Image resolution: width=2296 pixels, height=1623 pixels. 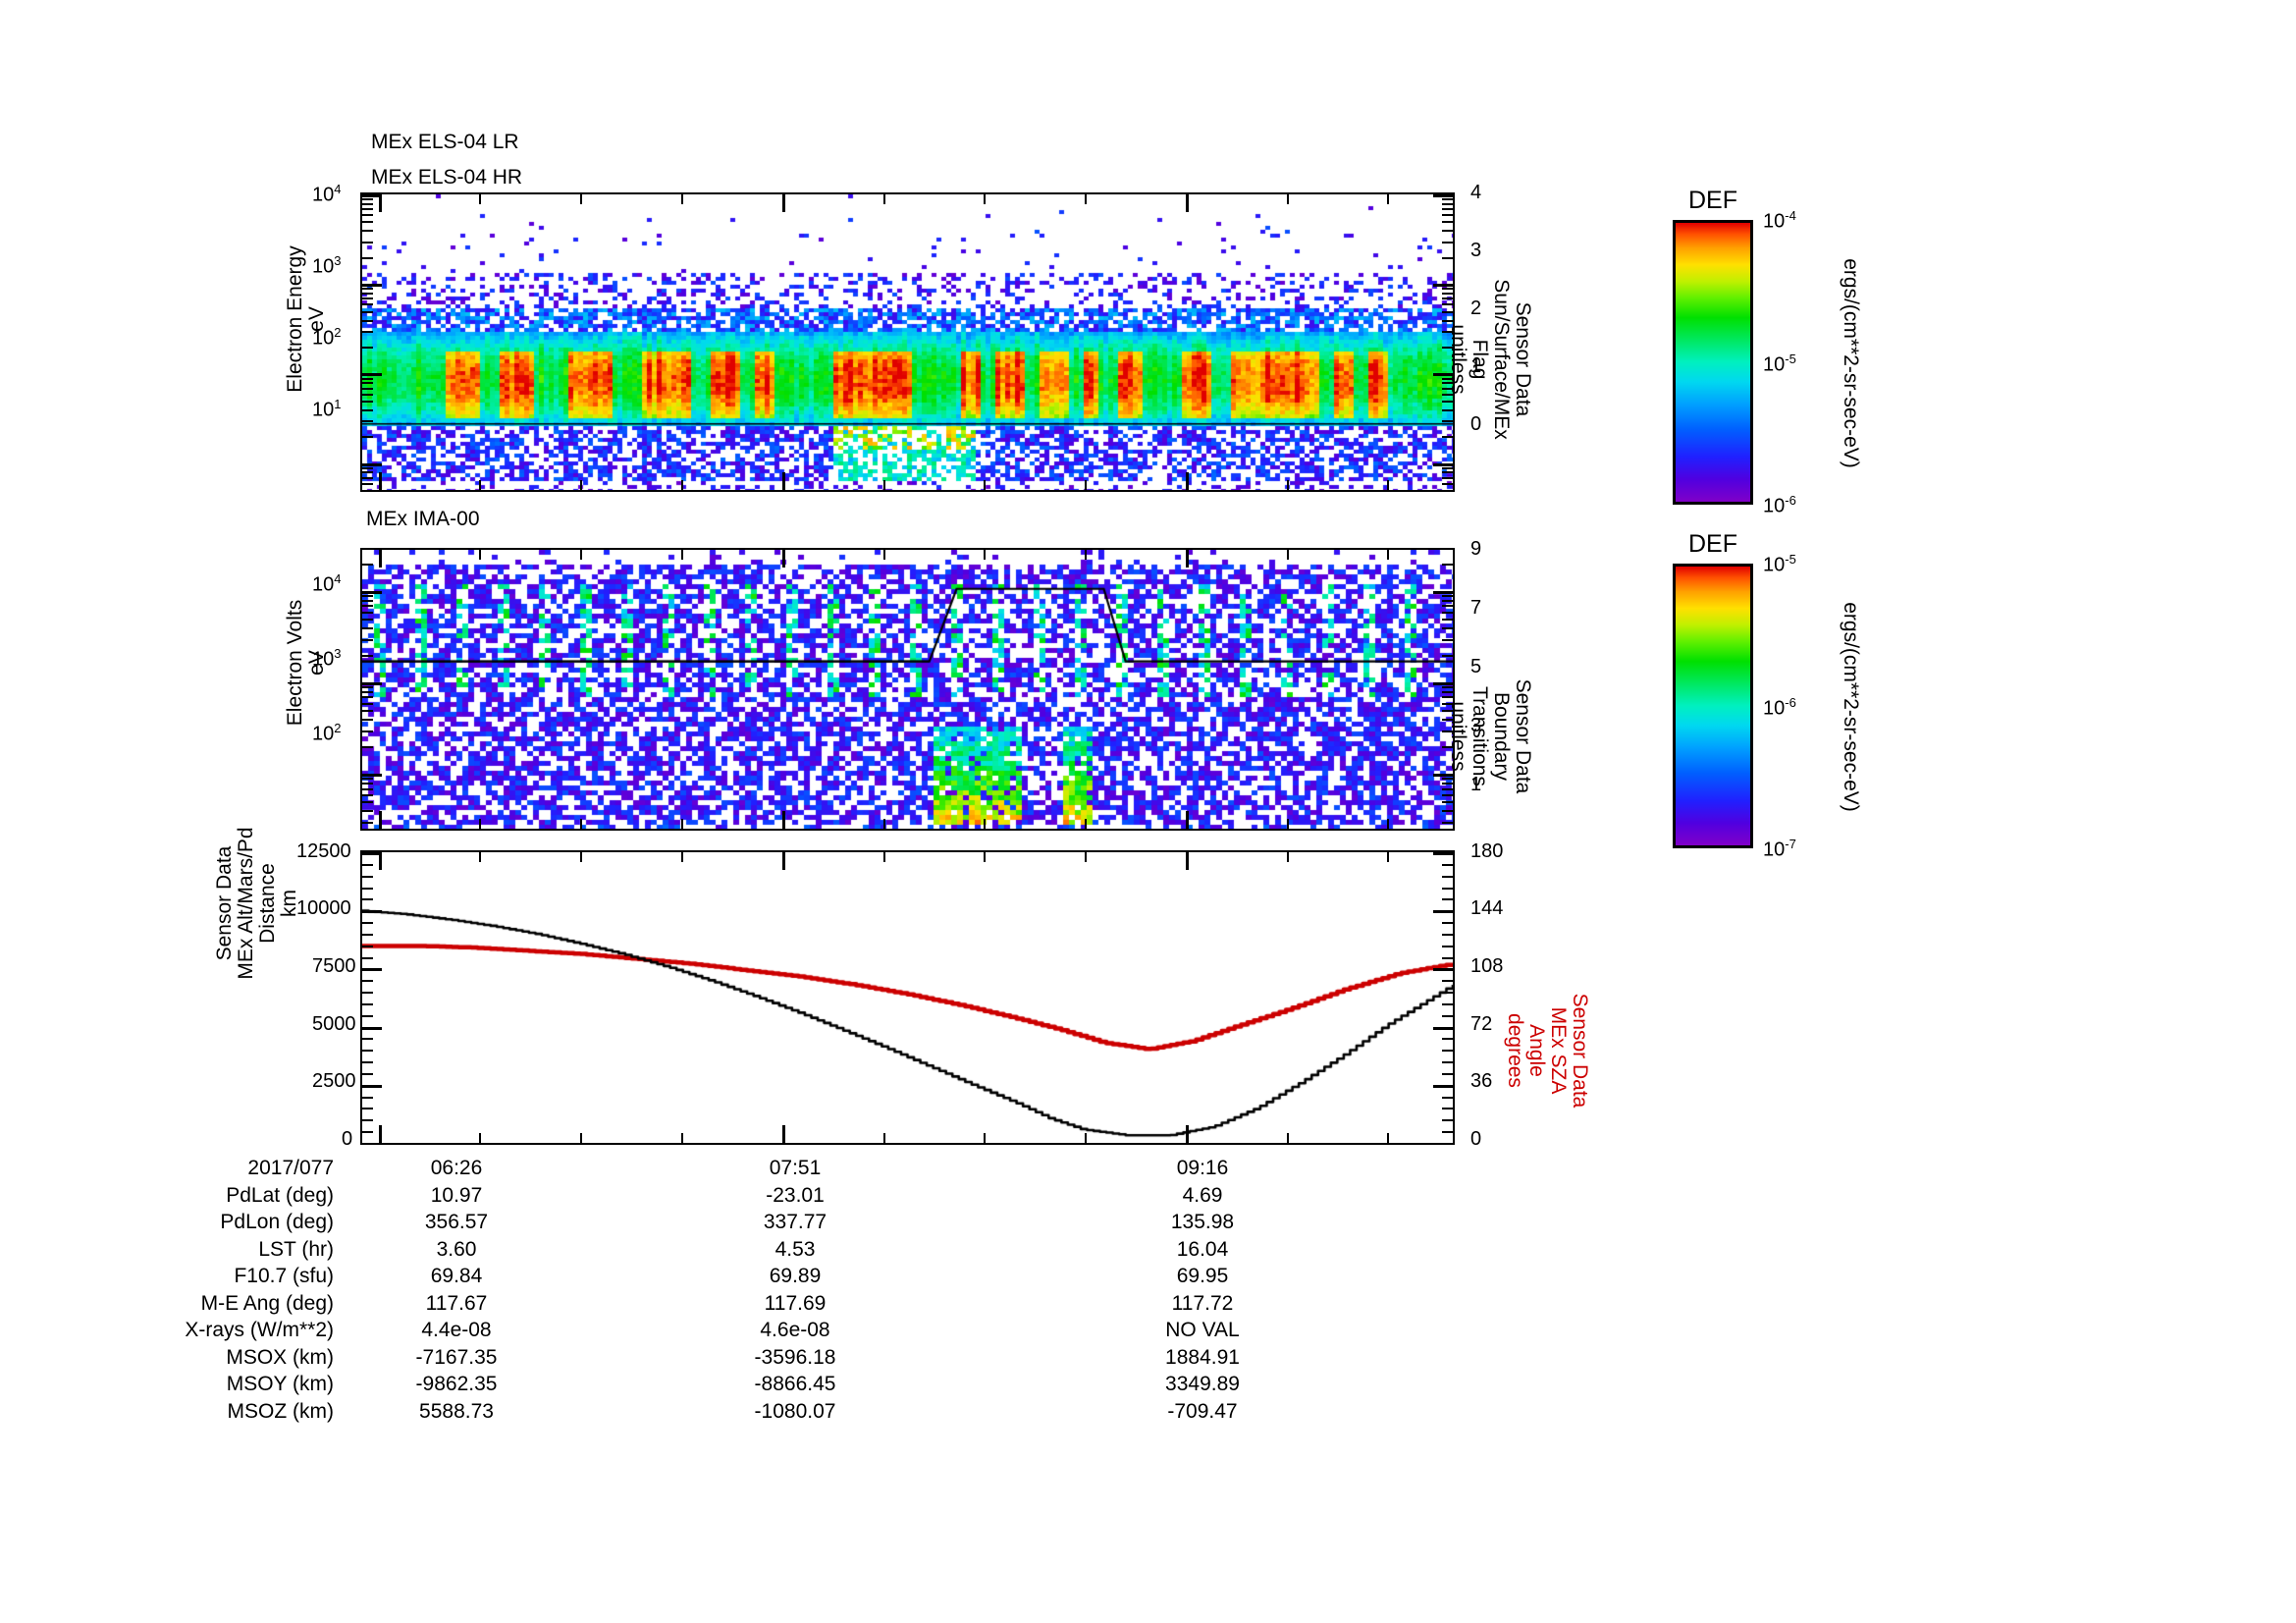 What do you see at coordinates (1476, 424) in the screenshot?
I see `els-y2tick-0: 0` at bounding box center [1476, 424].